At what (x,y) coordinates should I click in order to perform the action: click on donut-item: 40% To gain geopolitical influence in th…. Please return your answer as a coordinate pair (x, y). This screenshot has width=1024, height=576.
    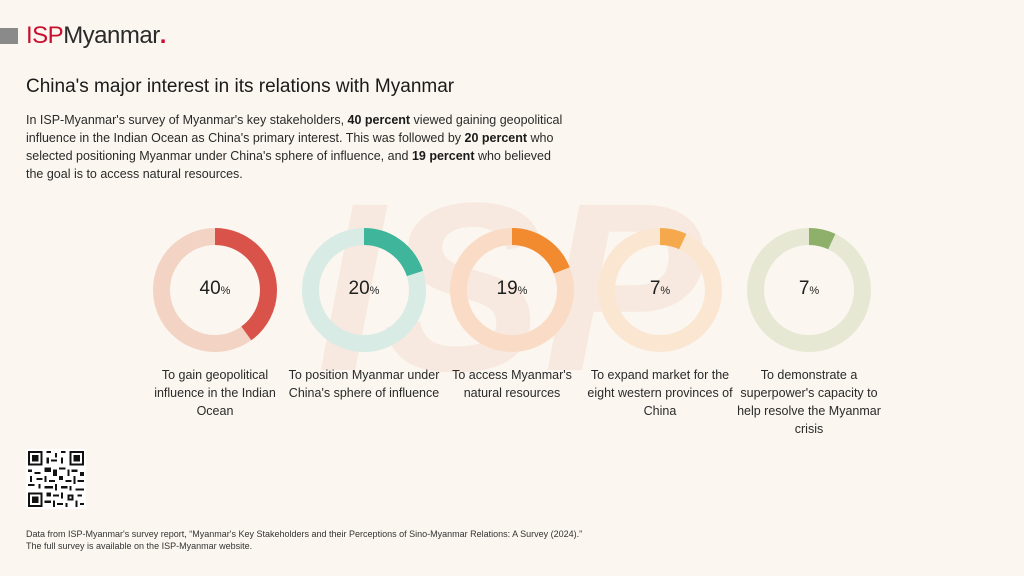
    Looking at the image, I should click on (215, 324).